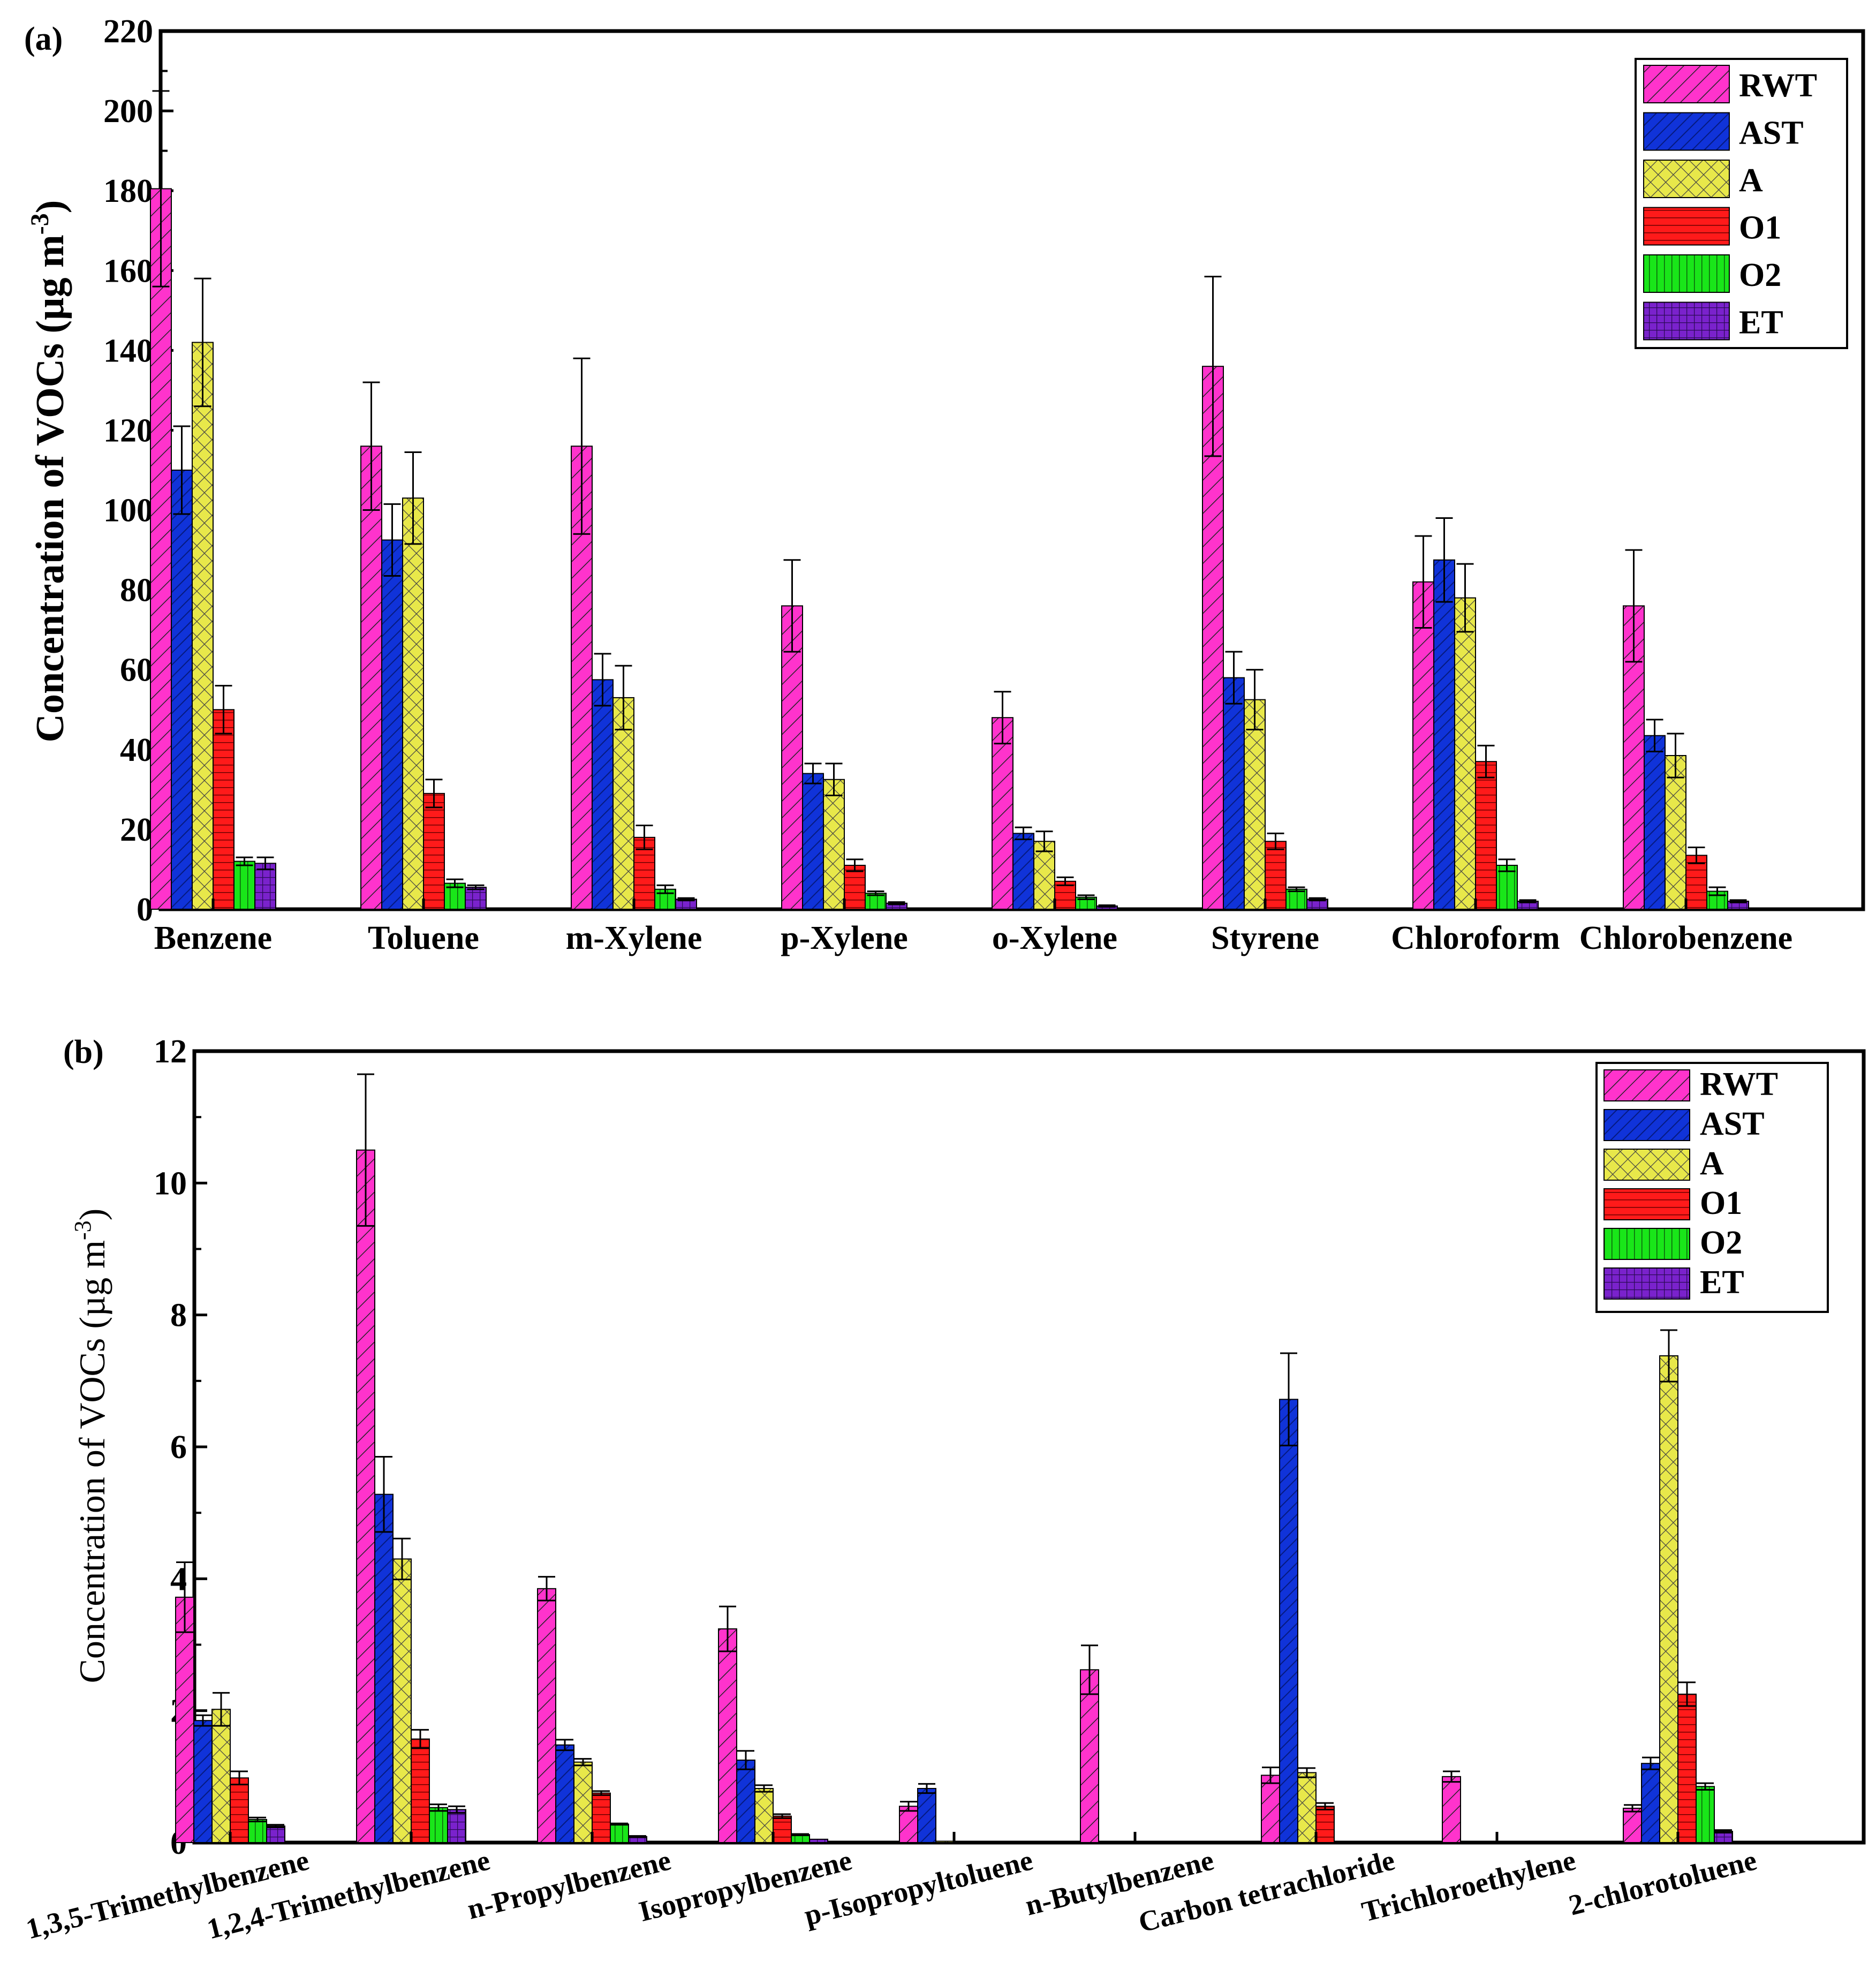 The image size is (1876, 1985). Describe the element at coordinates (1761, 323) in the screenshot. I see `legend-label-ET: ET` at that location.